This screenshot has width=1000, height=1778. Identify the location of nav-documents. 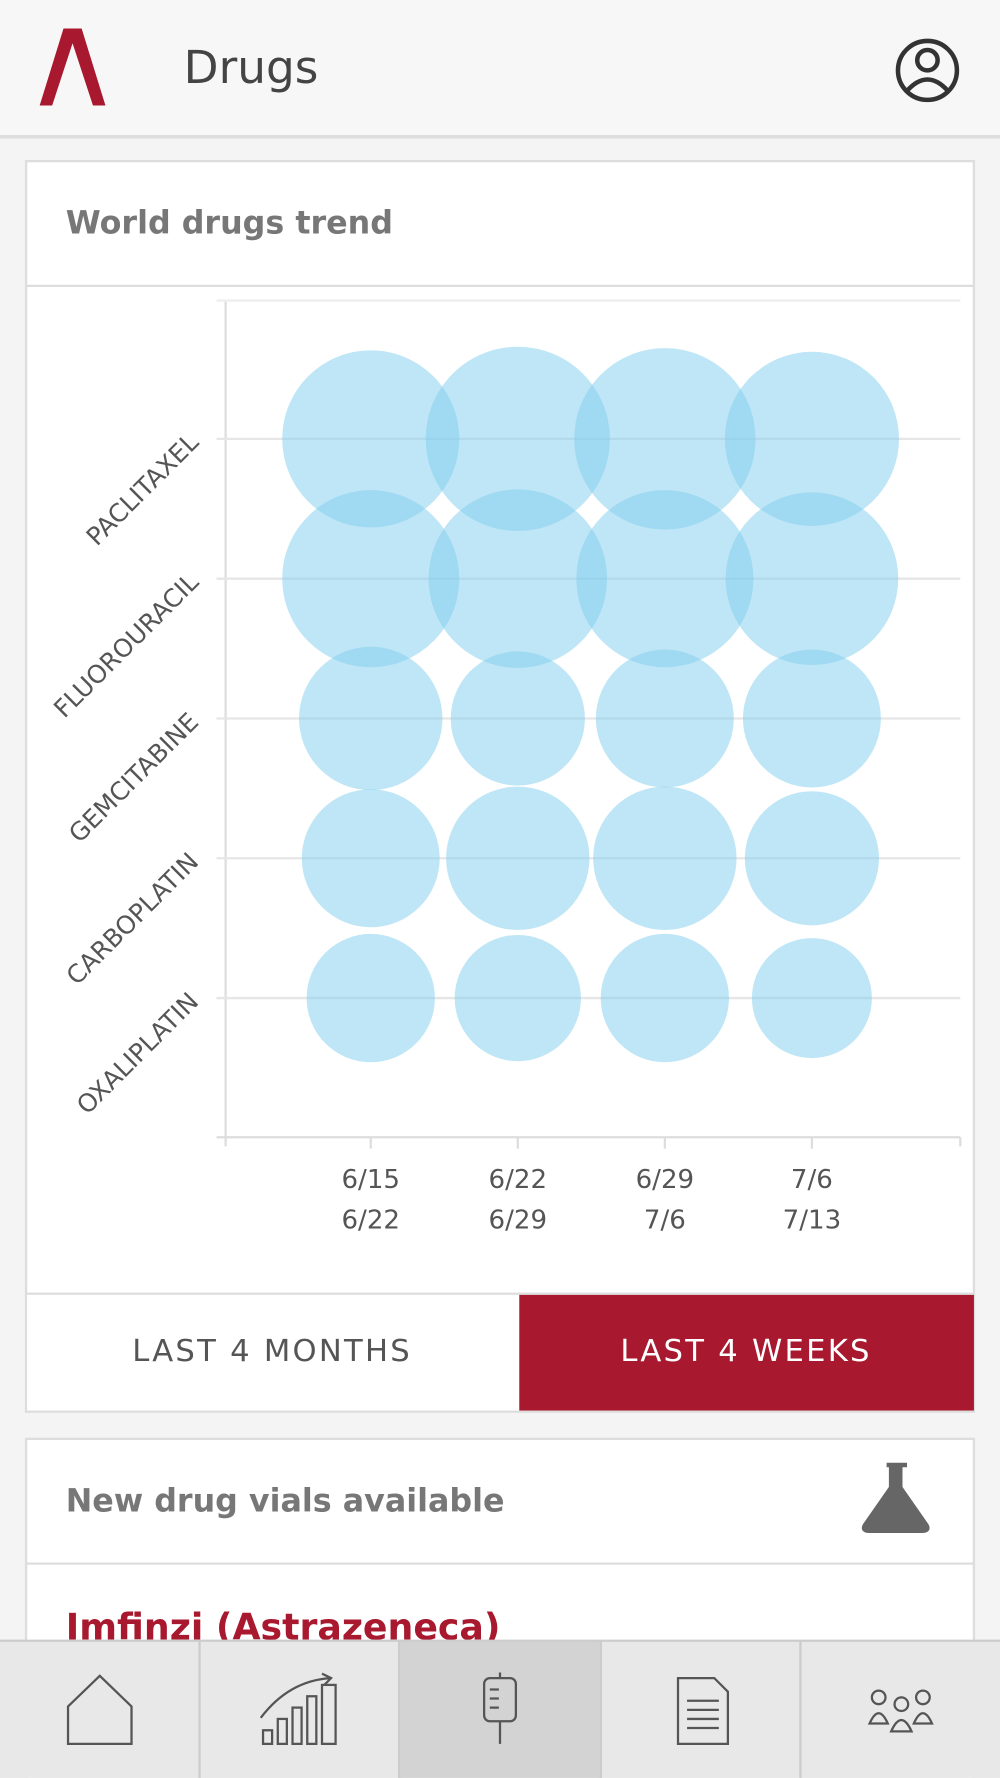
(703, 1711).